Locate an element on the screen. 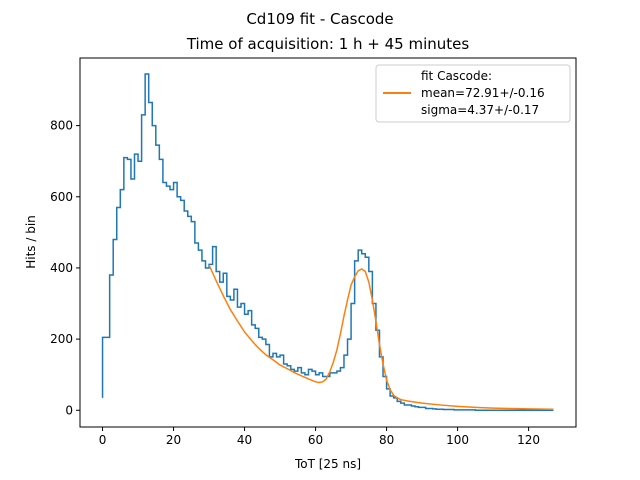  y-tick-label: 0 is located at coordinates (69, 410).